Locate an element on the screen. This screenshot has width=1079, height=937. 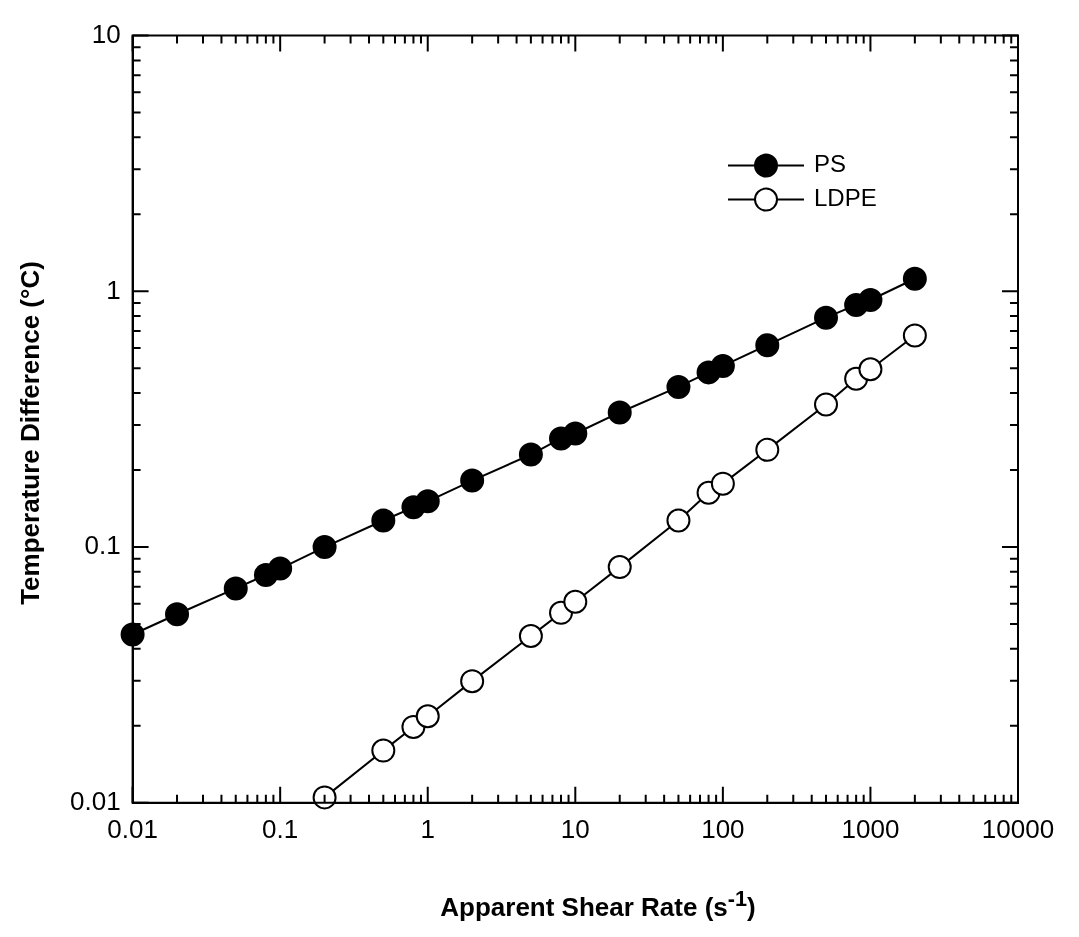
legend-label: LDPE is located at coordinates (845, 198).